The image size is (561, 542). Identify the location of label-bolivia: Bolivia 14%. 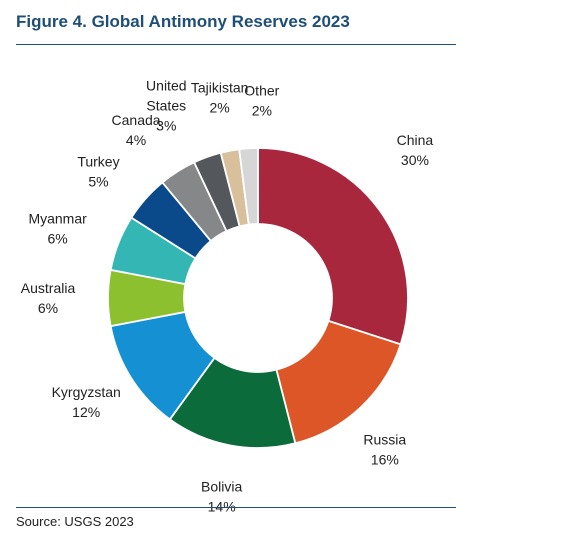
(221, 497).